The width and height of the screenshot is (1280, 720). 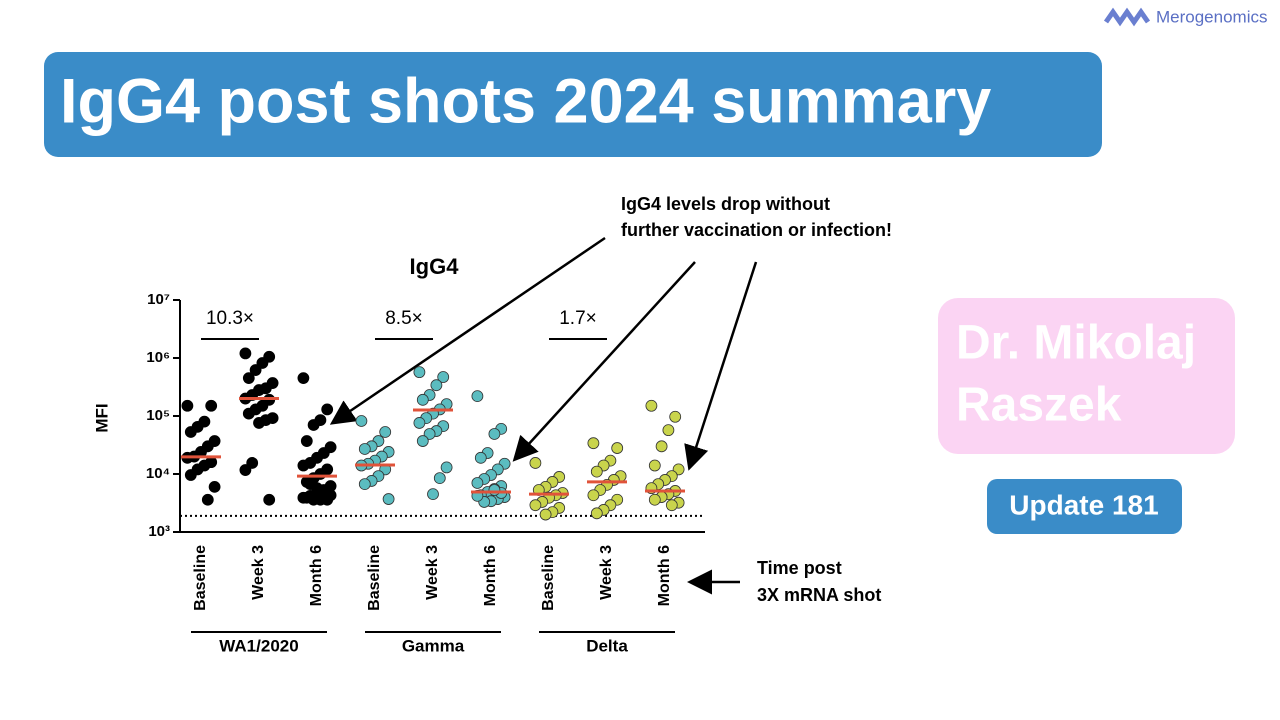 What do you see at coordinates (158, 299) in the screenshot?
I see `y-tick-label: 10⁷` at bounding box center [158, 299].